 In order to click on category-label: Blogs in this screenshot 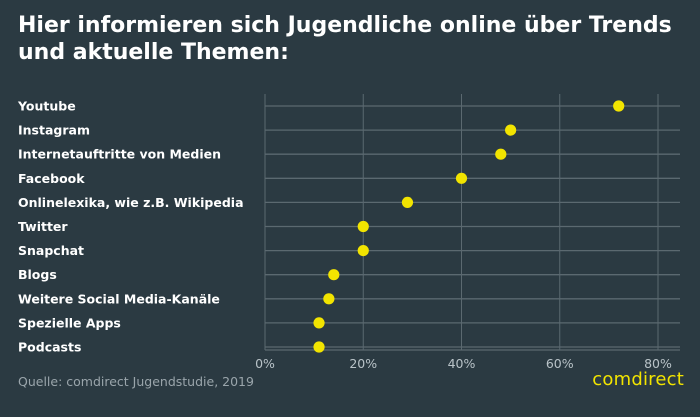, I will do `click(37, 274)`.